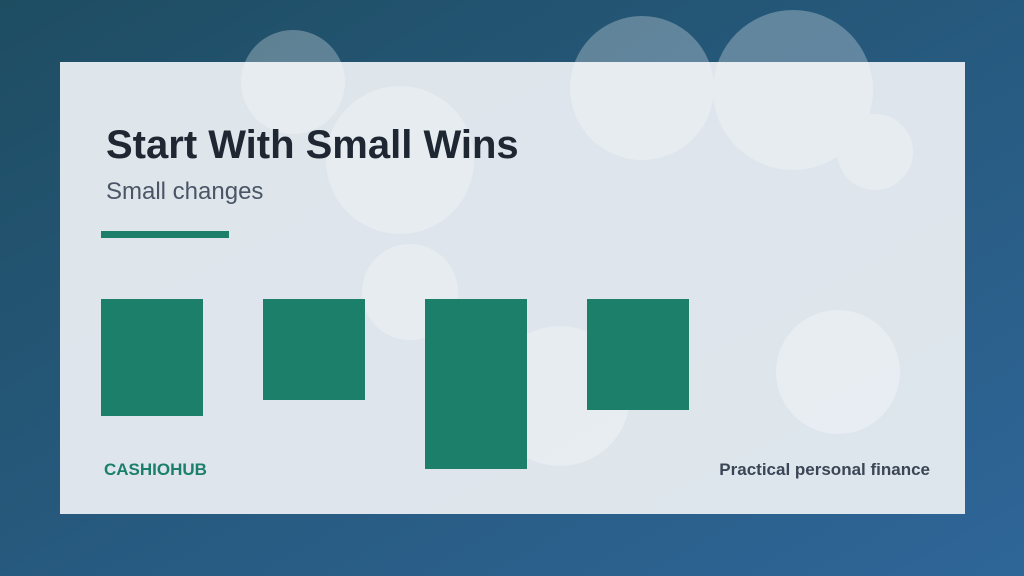  What do you see at coordinates (312, 145) in the screenshot?
I see `title: Start With Small Wins` at bounding box center [312, 145].